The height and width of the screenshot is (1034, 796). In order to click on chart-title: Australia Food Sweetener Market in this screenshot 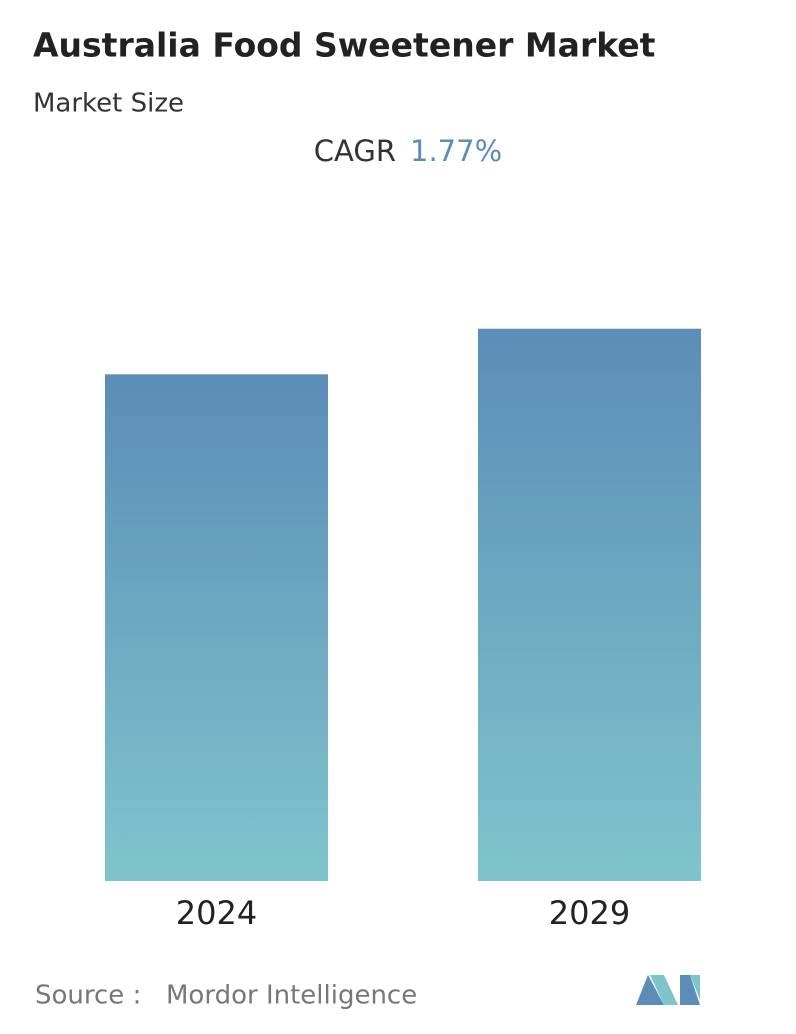, I will do `click(344, 45)`.